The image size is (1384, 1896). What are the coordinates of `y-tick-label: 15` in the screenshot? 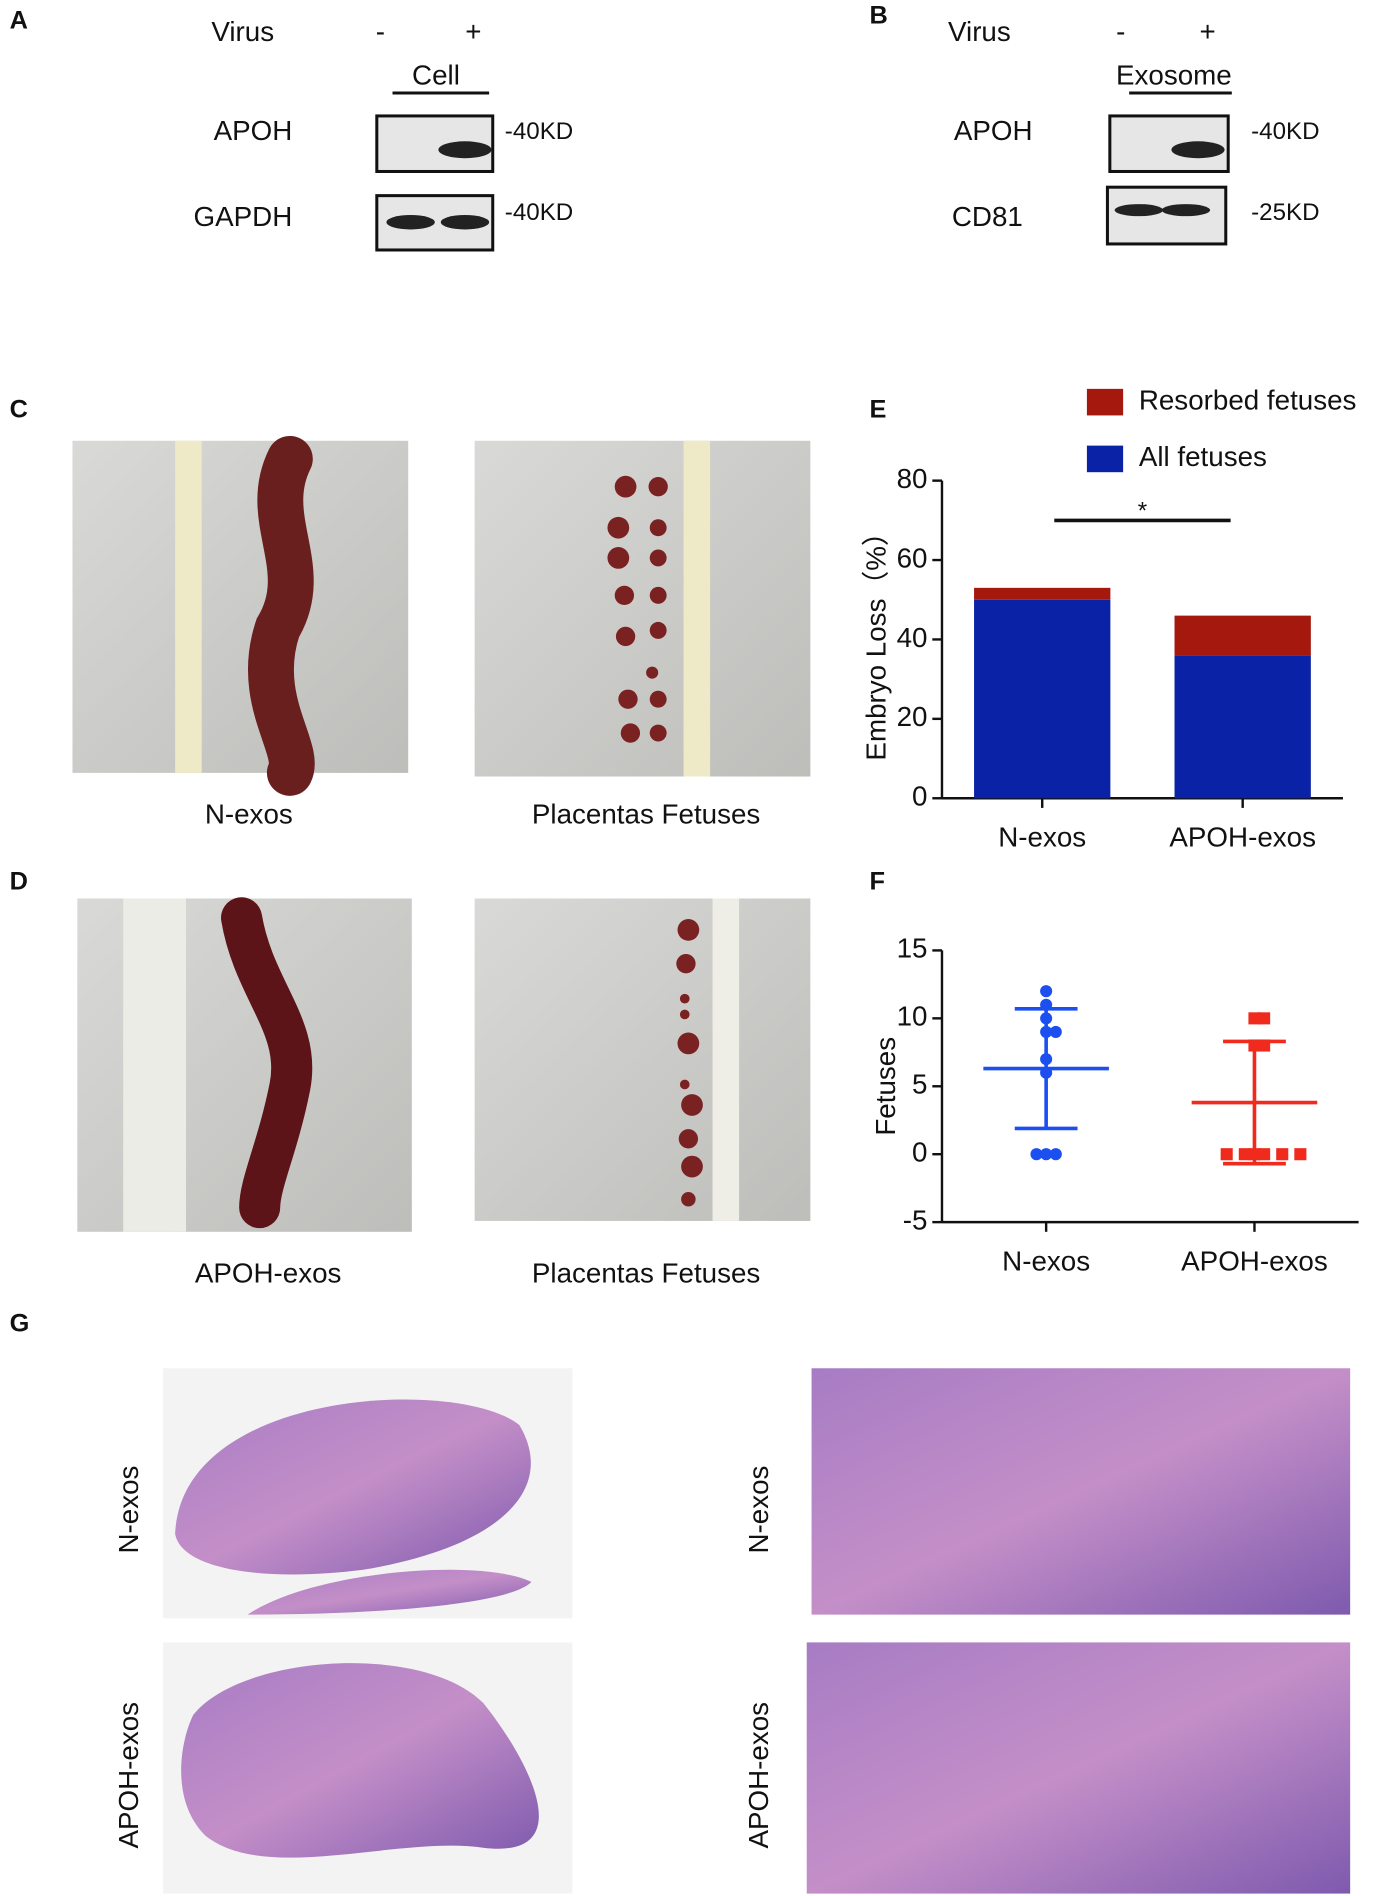 It's located at (912, 948).